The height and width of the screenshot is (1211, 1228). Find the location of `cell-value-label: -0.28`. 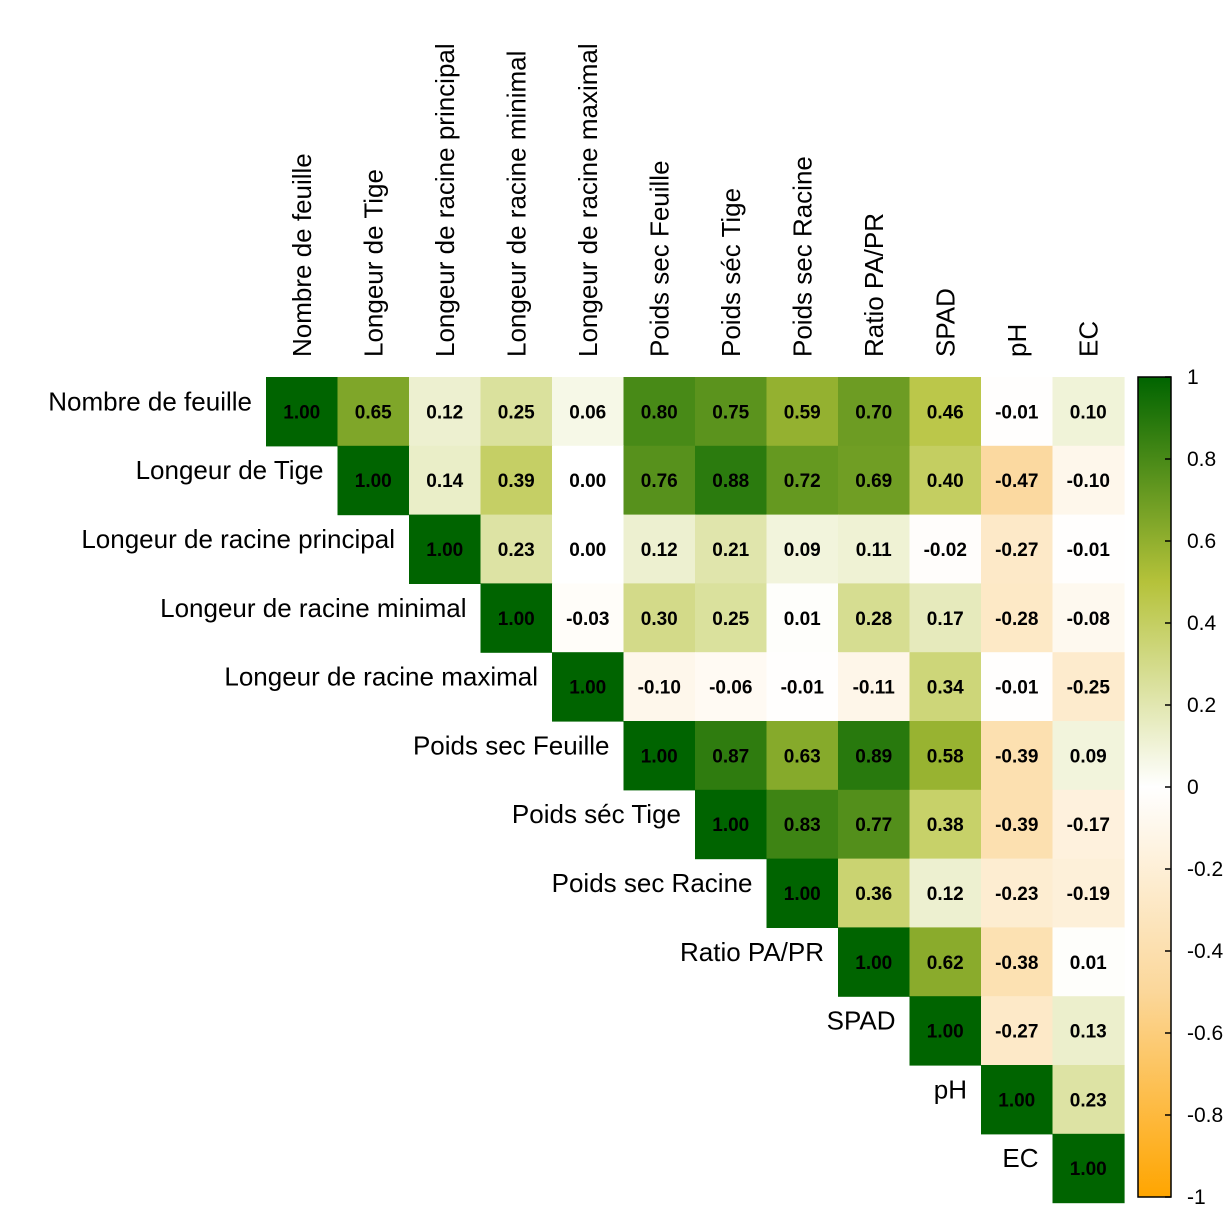

cell-value-label: -0.28 is located at coordinates (1016, 619).